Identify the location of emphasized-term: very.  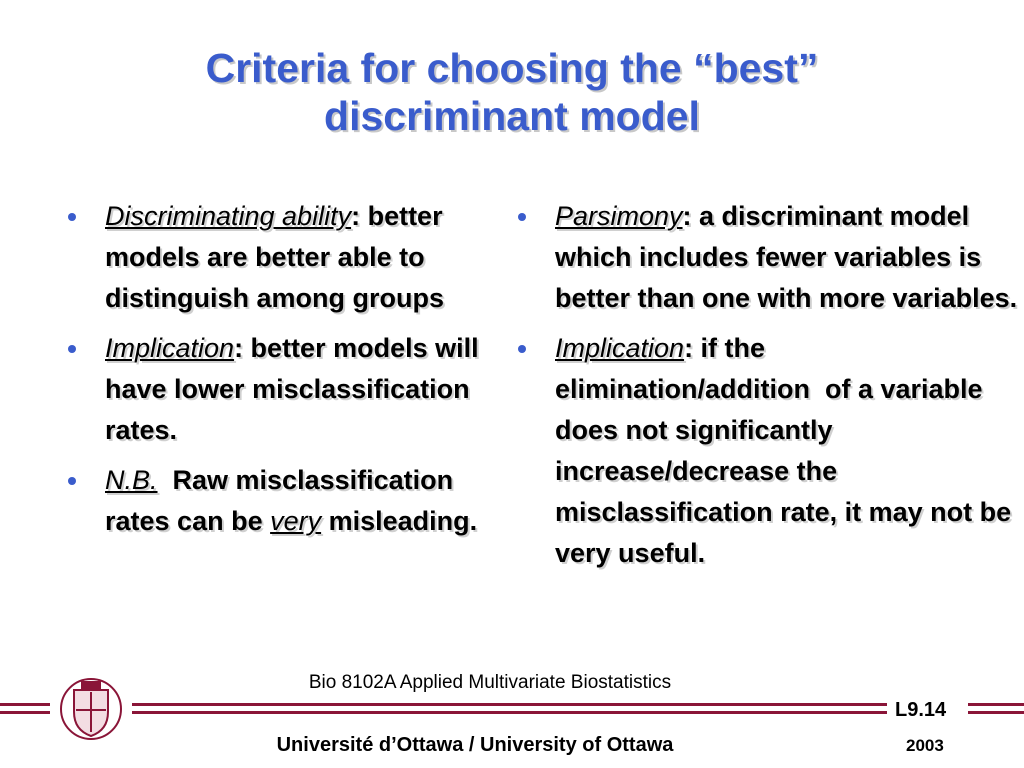
(296, 521).